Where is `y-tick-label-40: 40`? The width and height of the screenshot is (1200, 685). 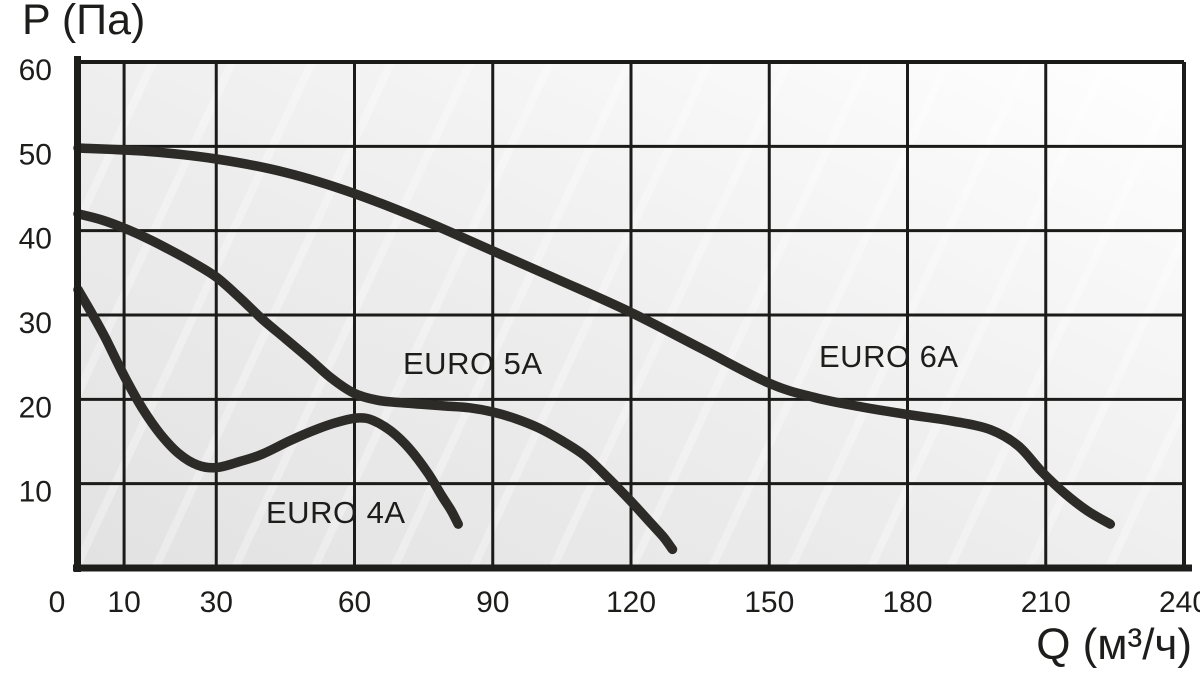
y-tick-label-40: 40 is located at coordinates (35, 239).